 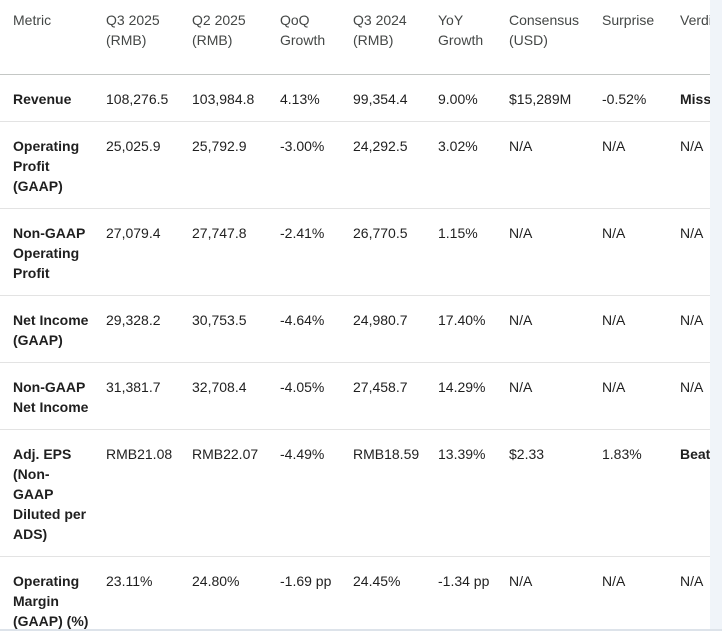 I want to click on yoy-growth-cell: 17.40%, so click(x=462, y=320).